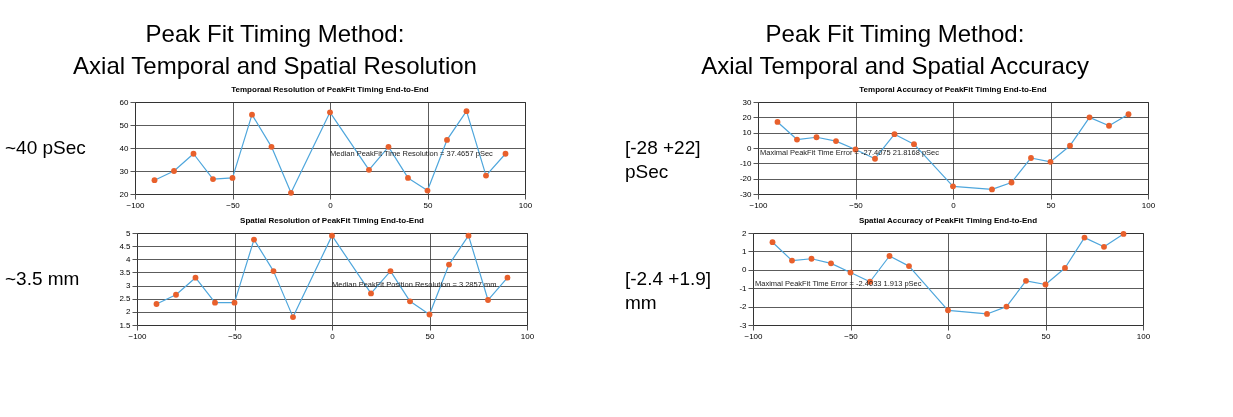 This screenshot has width=1233, height=417. Describe the element at coordinates (125, 272) in the screenshot. I see `y-tick-label: 3.5` at that location.